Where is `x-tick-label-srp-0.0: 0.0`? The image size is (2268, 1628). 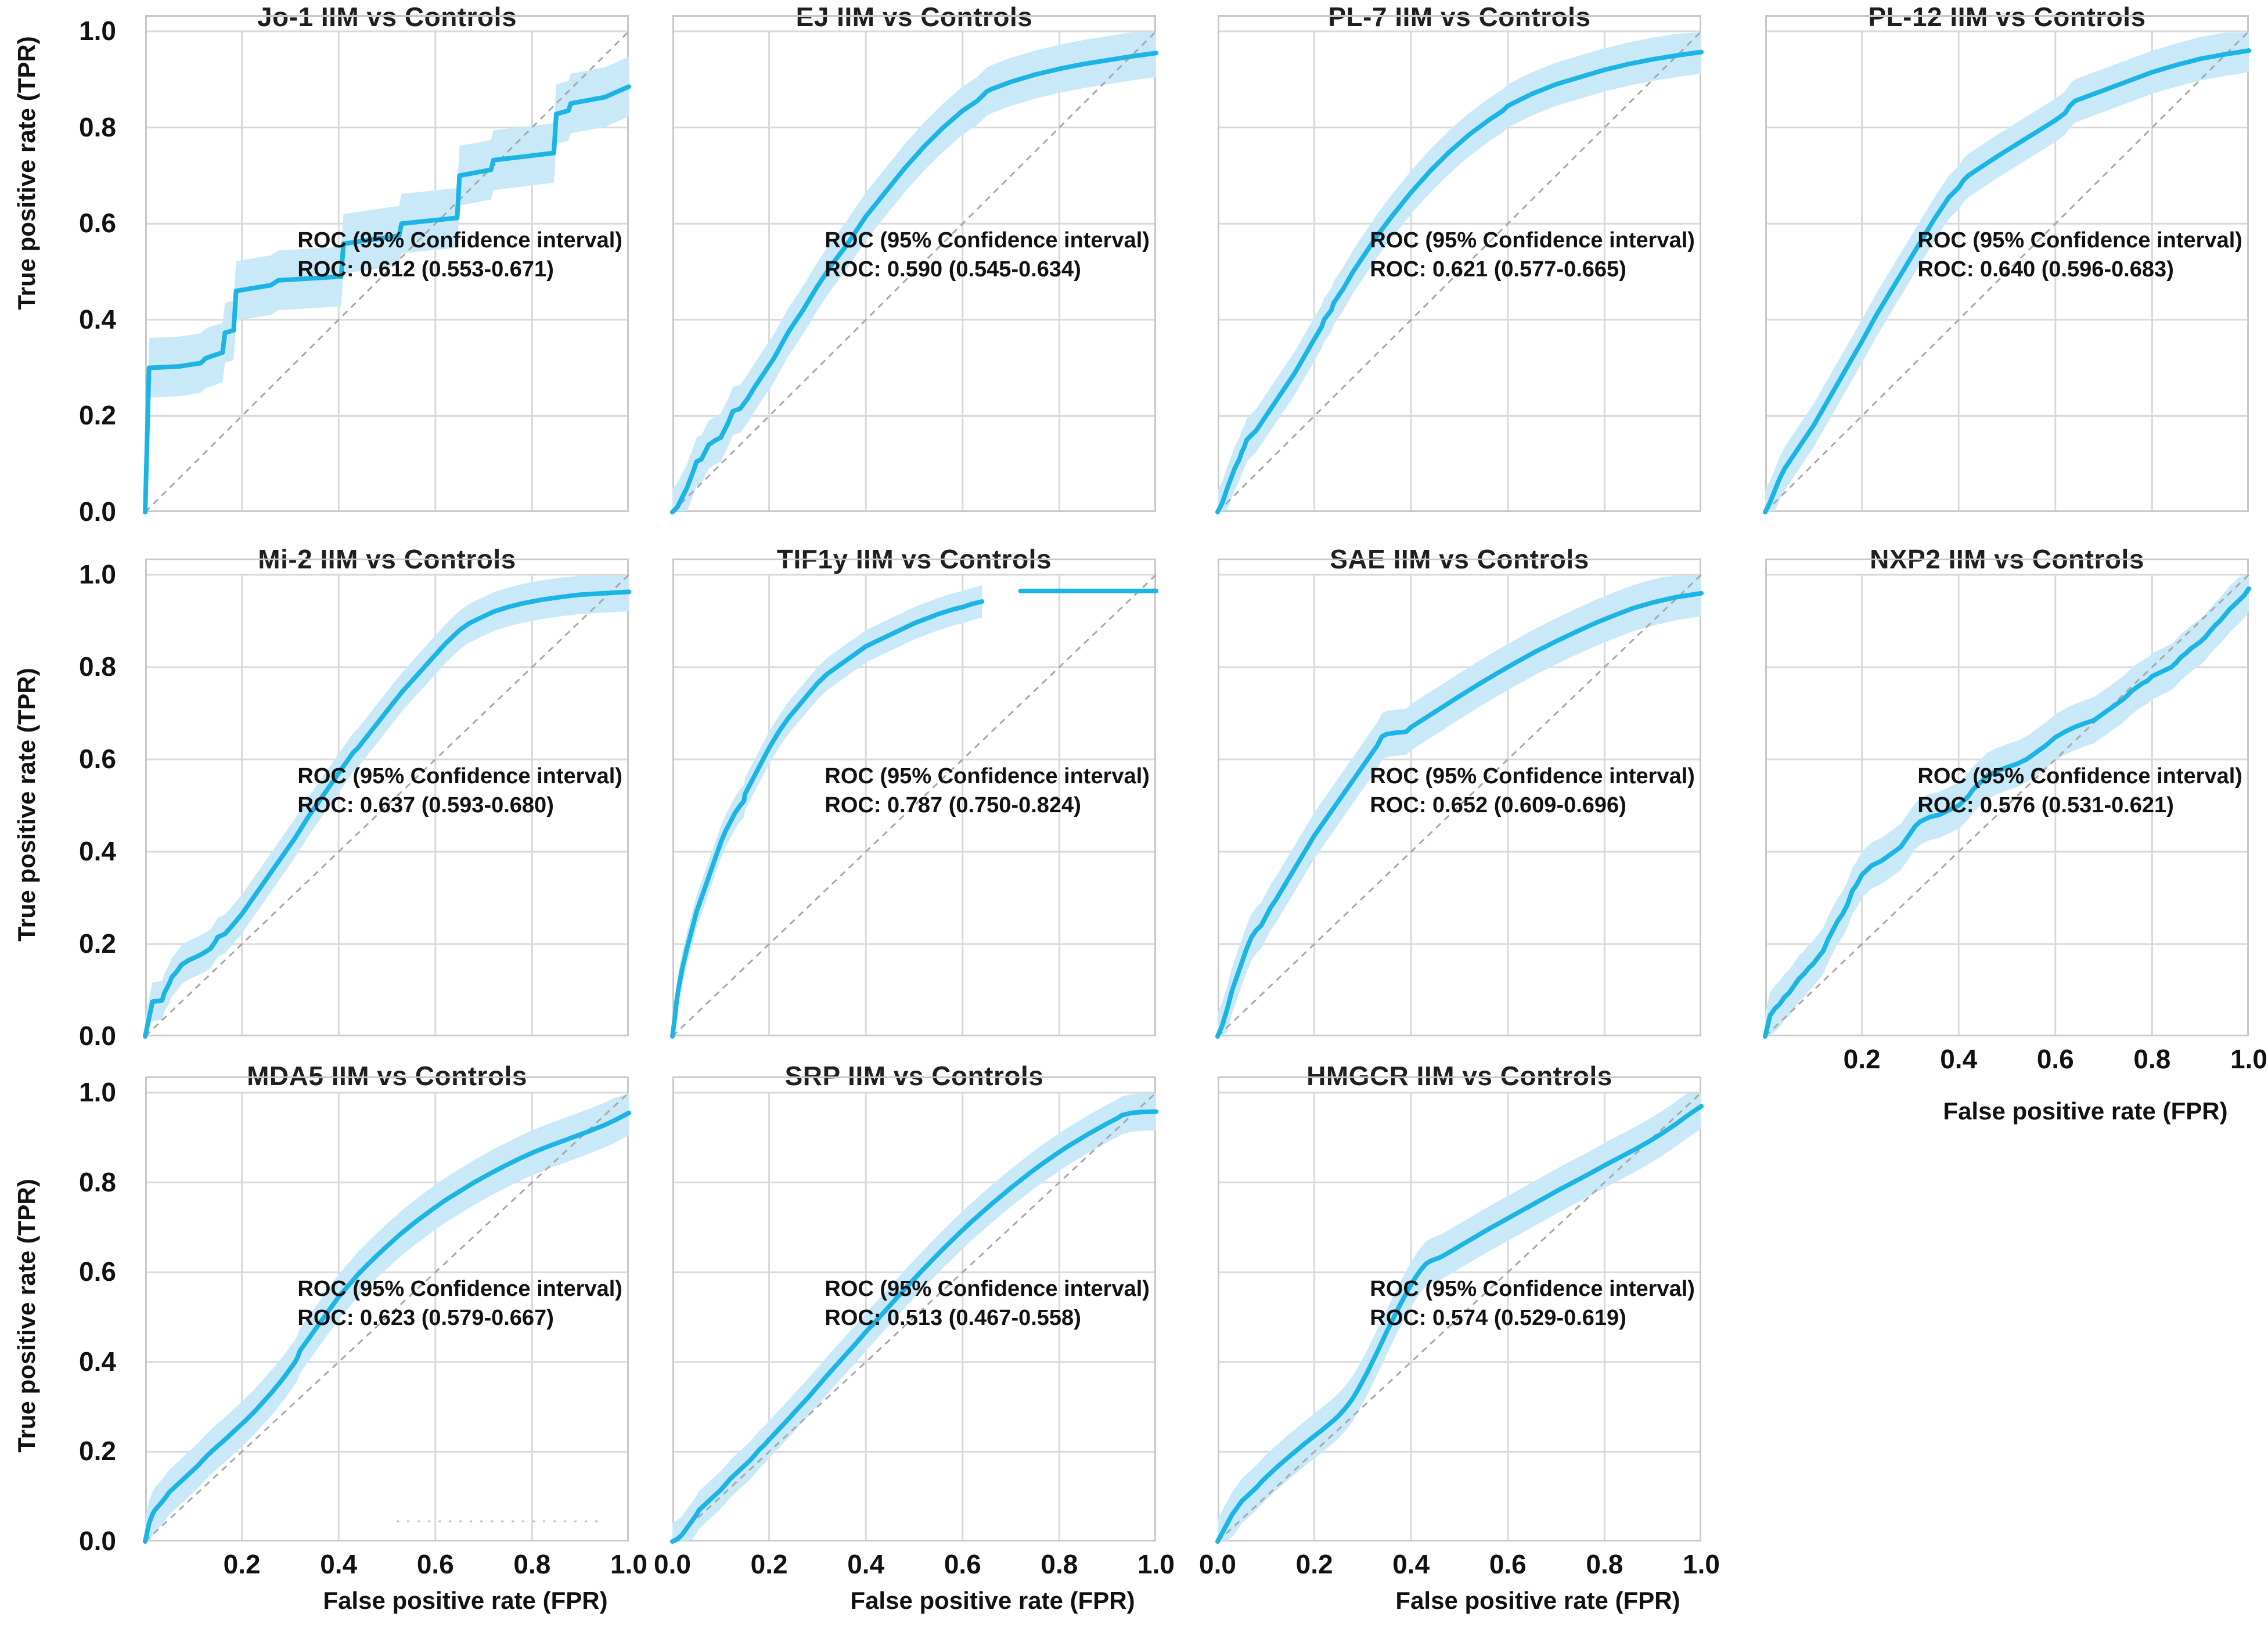 x-tick-label-srp-0.0: 0.0 is located at coordinates (673, 1564).